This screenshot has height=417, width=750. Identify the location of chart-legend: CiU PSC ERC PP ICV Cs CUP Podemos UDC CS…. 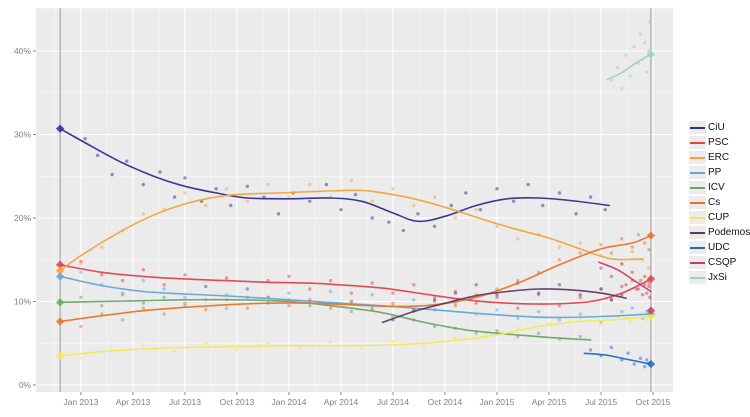
(719, 202).